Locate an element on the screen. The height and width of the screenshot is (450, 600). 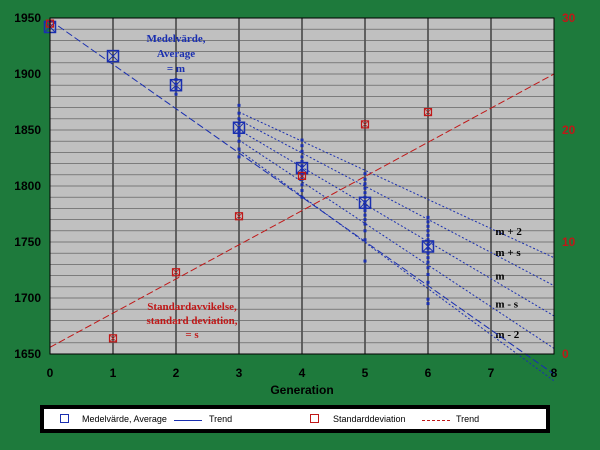
y-left-tick-label: 1800 is located at coordinates (27, 186).